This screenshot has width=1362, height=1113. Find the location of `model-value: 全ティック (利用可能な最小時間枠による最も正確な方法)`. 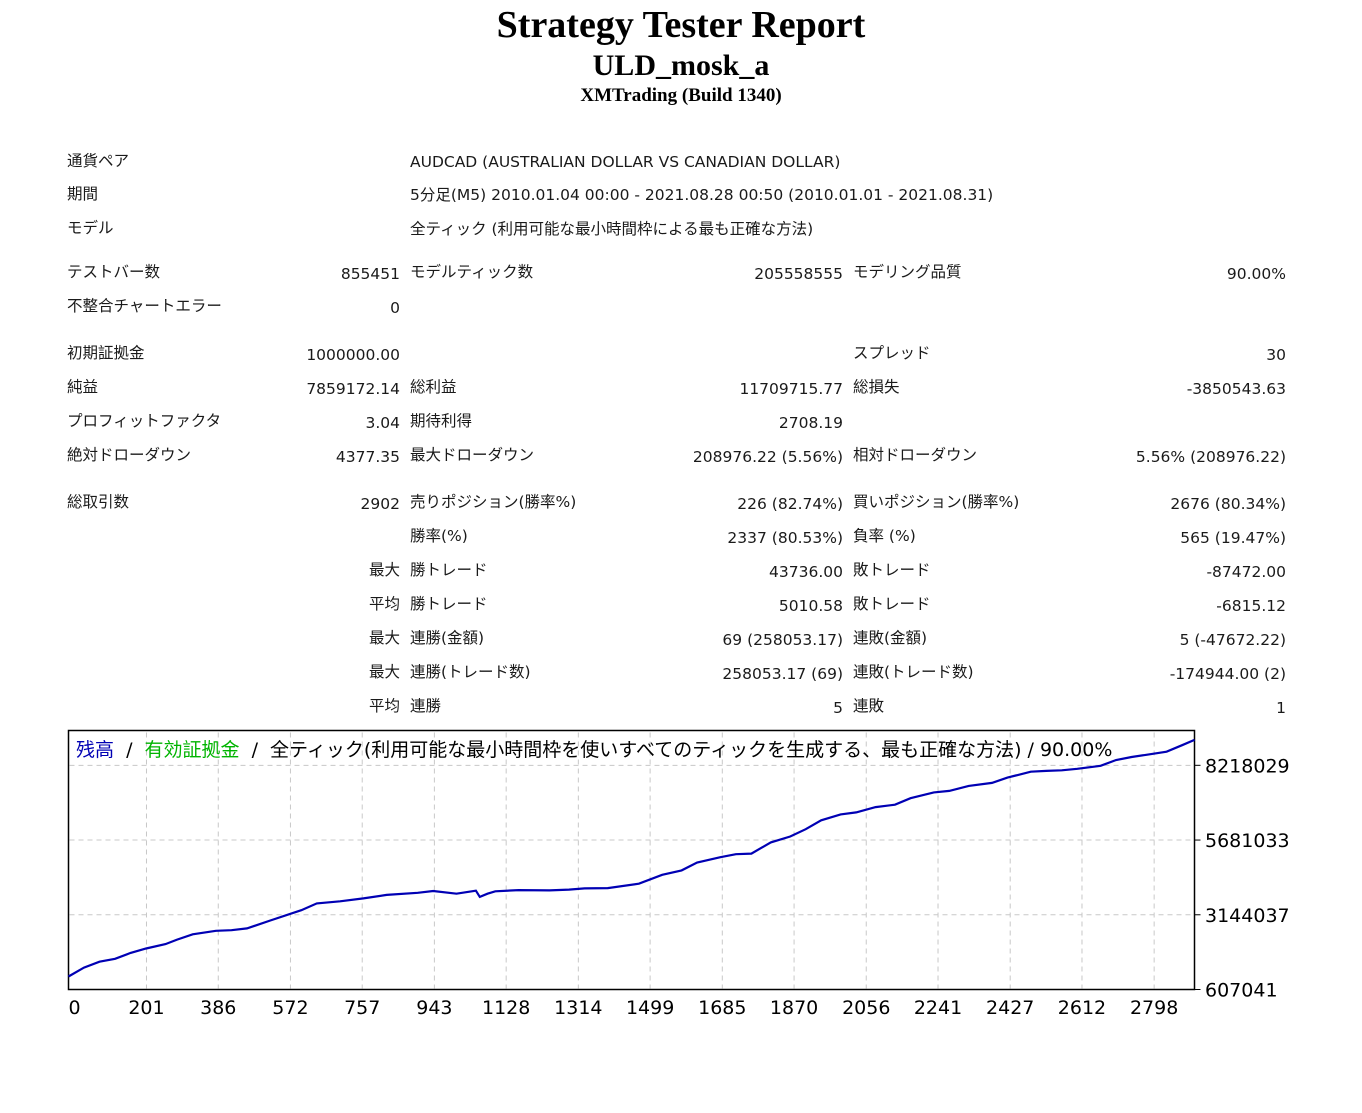

model-value: 全ティック (利用可能な最小時間枠による最も正確な方法) is located at coordinates (612, 229).